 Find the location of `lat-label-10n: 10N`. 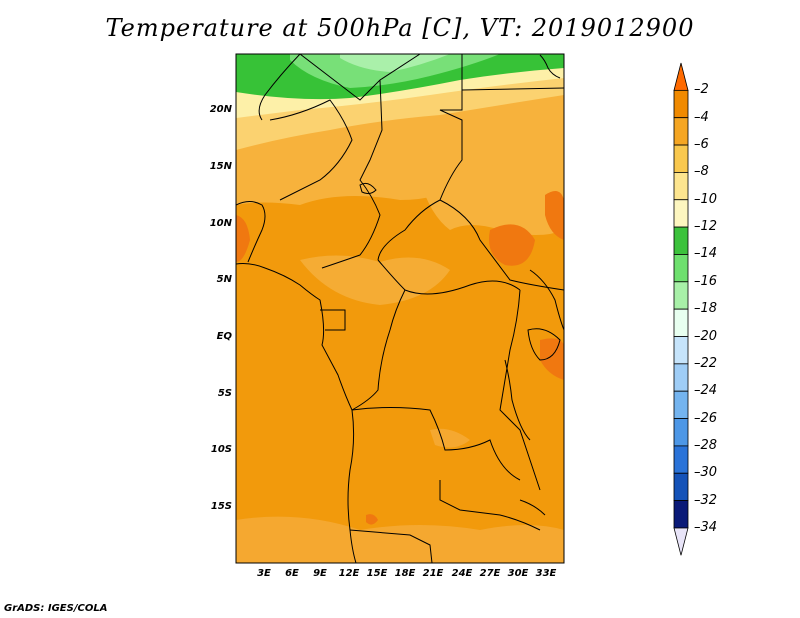

lat-label-10n: 10N is located at coordinates (212, 223).